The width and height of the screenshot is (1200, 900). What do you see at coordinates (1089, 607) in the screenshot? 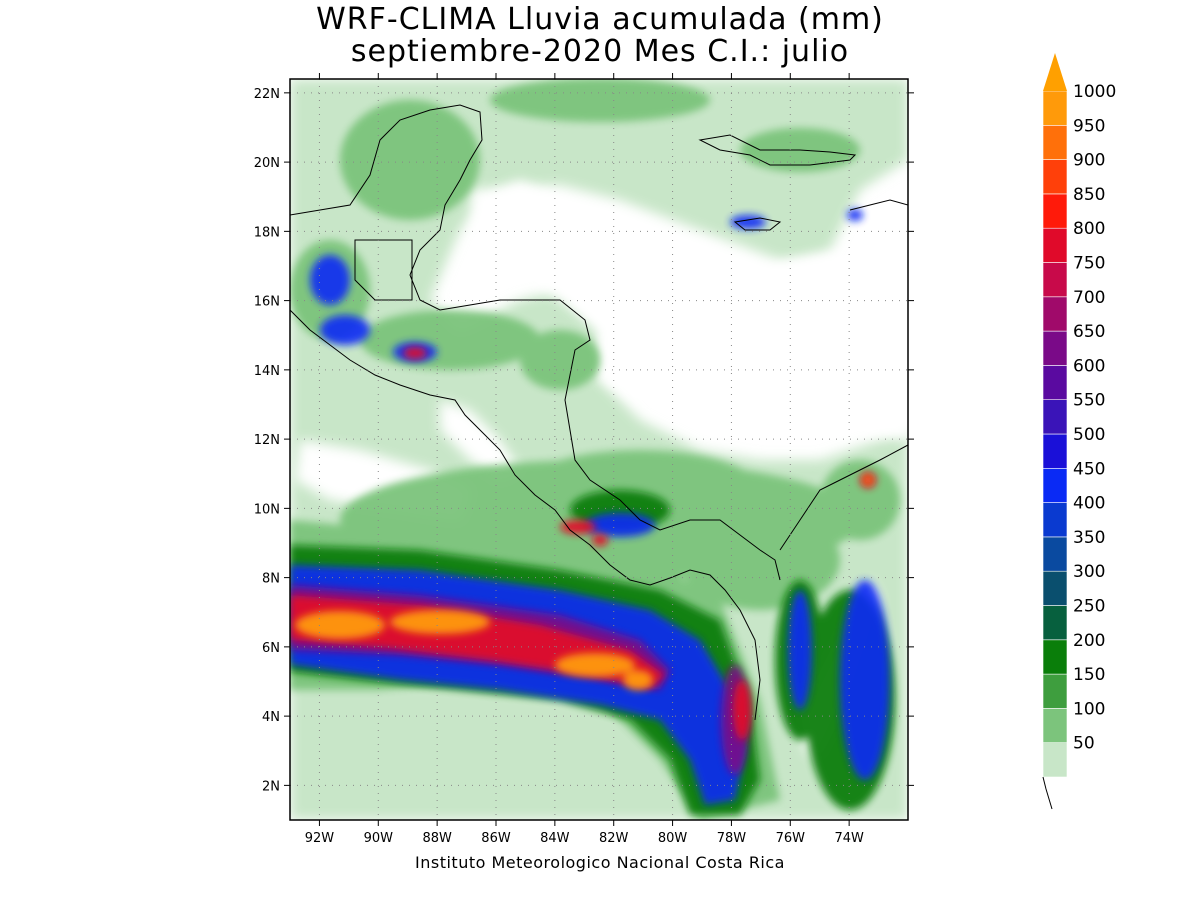
I see `colorbar-label: 250` at bounding box center [1089, 607].